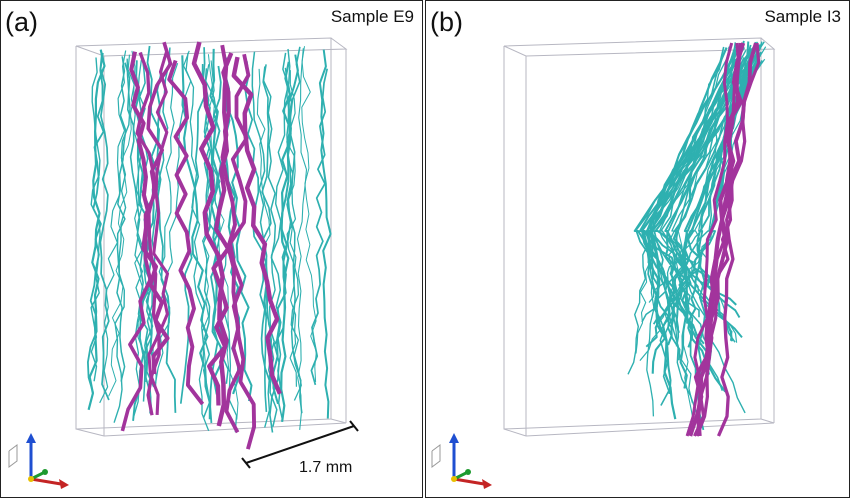  I want to click on panel-label: (b), so click(446, 22).